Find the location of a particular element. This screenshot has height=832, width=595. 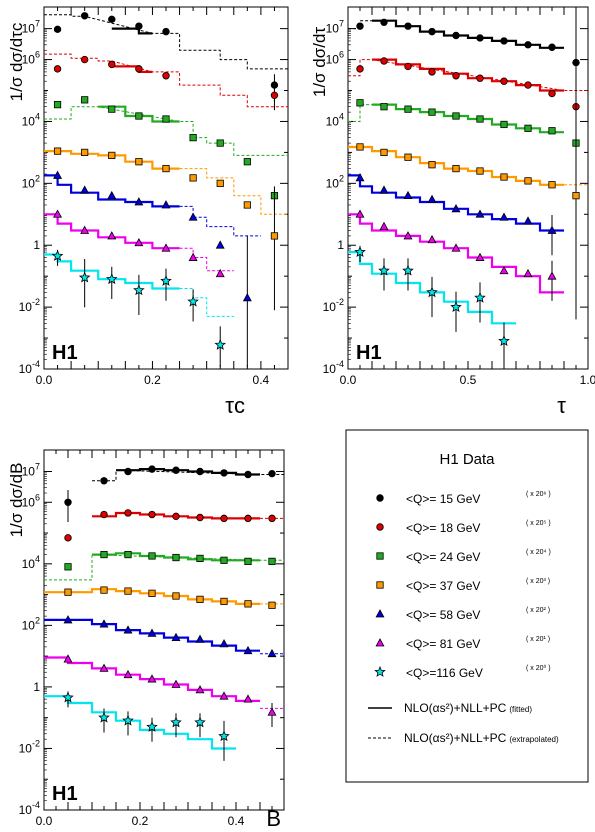

legend-marker-q-81-gev is located at coordinates (380, 642).